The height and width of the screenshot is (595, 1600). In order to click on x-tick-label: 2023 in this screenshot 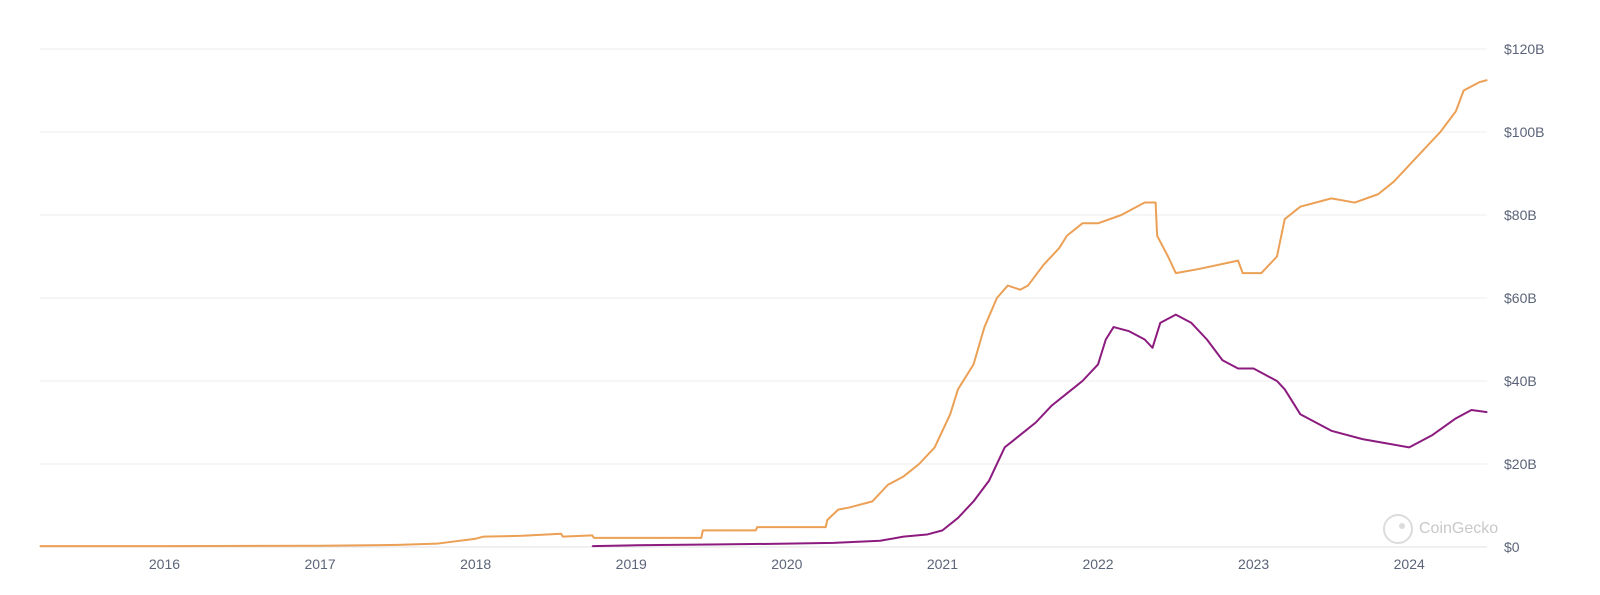, I will do `click(1253, 564)`.